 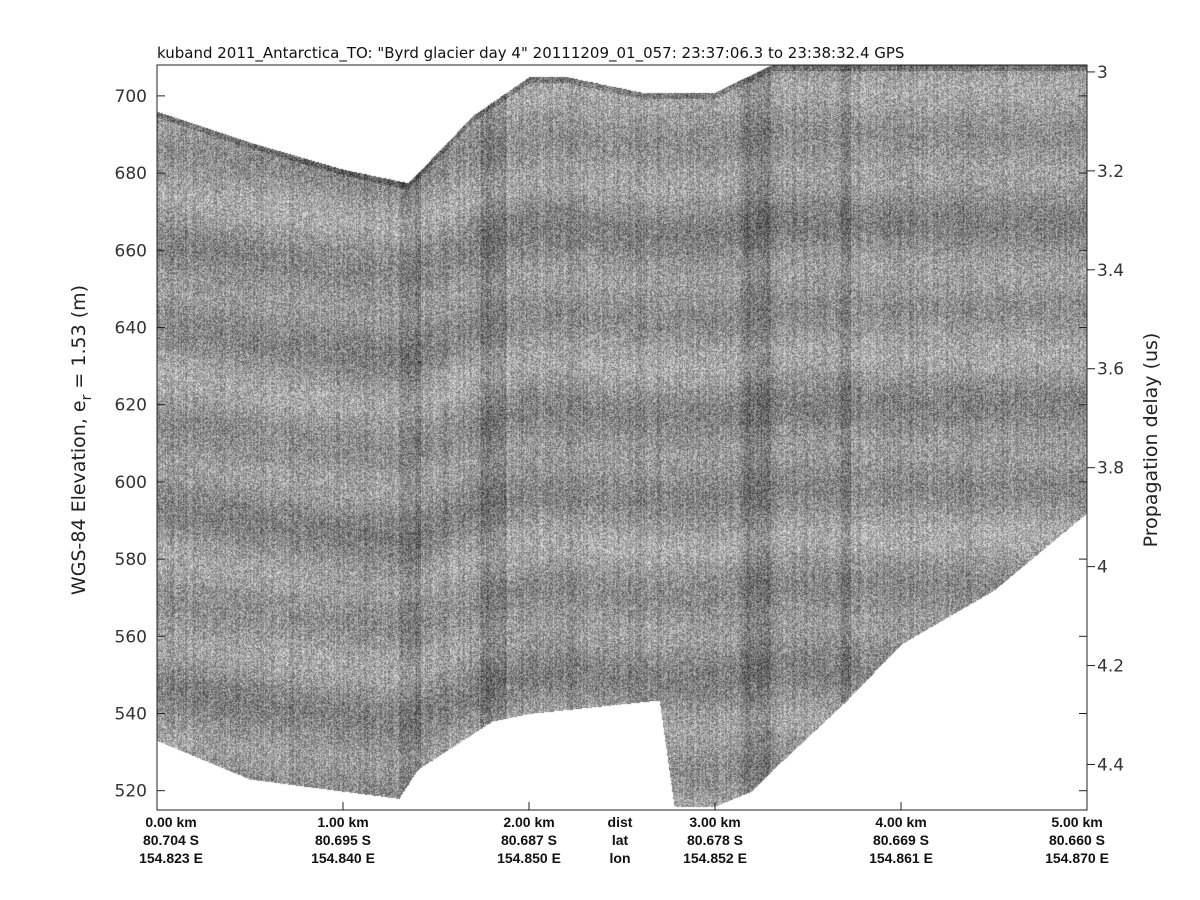 I want to click on y-tick-label-left: 640, so click(x=131, y=328).